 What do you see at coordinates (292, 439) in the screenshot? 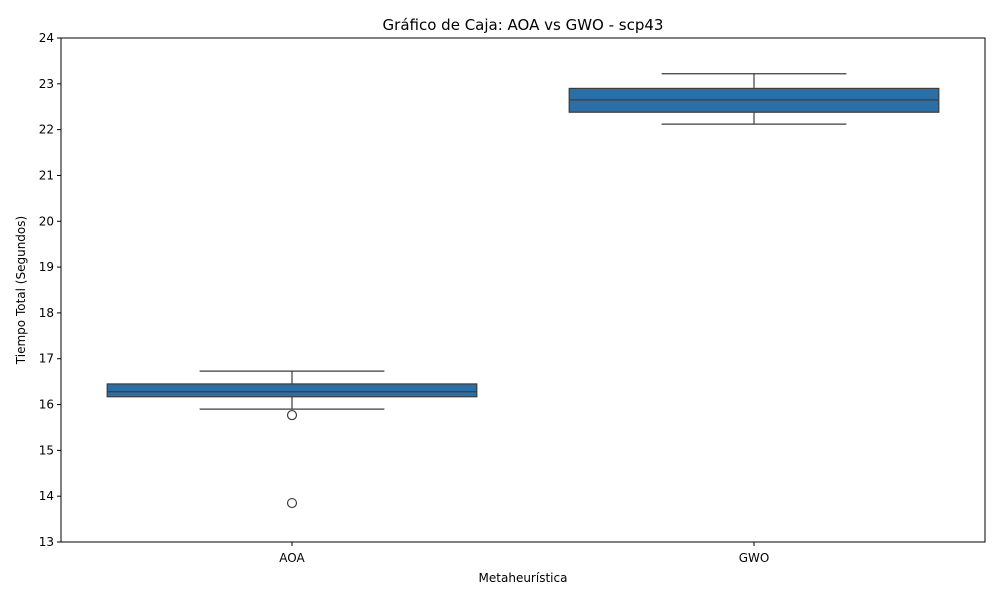
I see `box-group-aoa` at bounding box center [292, 439].